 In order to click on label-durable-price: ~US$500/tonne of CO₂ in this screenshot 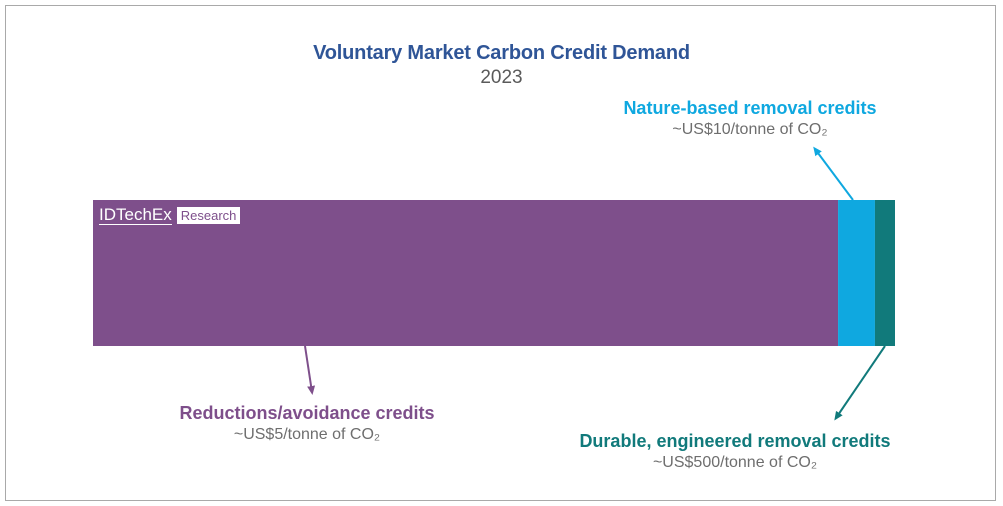, I will do `click(735, 462)`.